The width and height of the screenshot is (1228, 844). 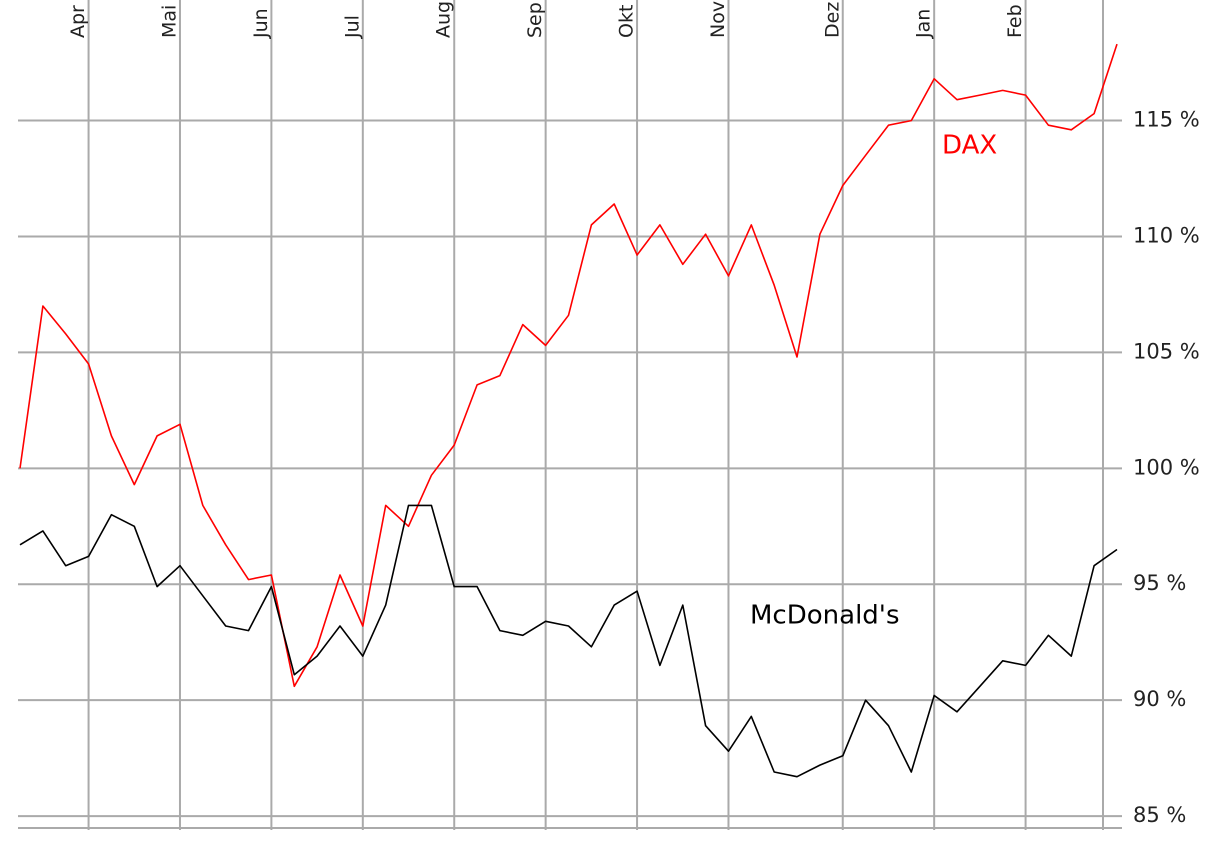 What do you see at coordinates (627, 21) in the screenshot?
I see `x-tick-label: Okt` at bounding box center [627, 21].